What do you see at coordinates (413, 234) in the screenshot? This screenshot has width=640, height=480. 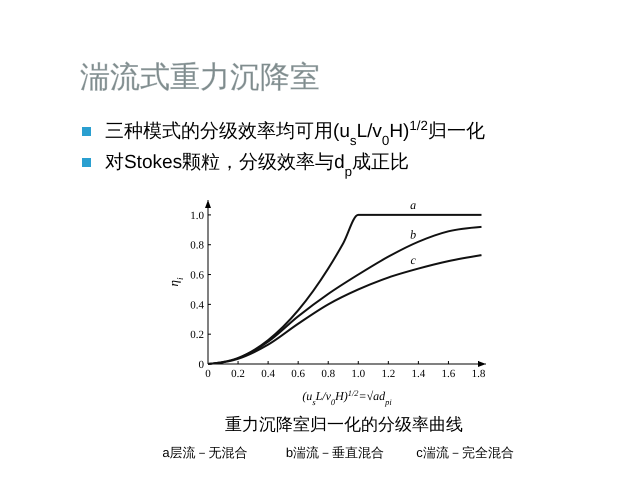 I see `series-label: b` at bounding box center [413, 234].